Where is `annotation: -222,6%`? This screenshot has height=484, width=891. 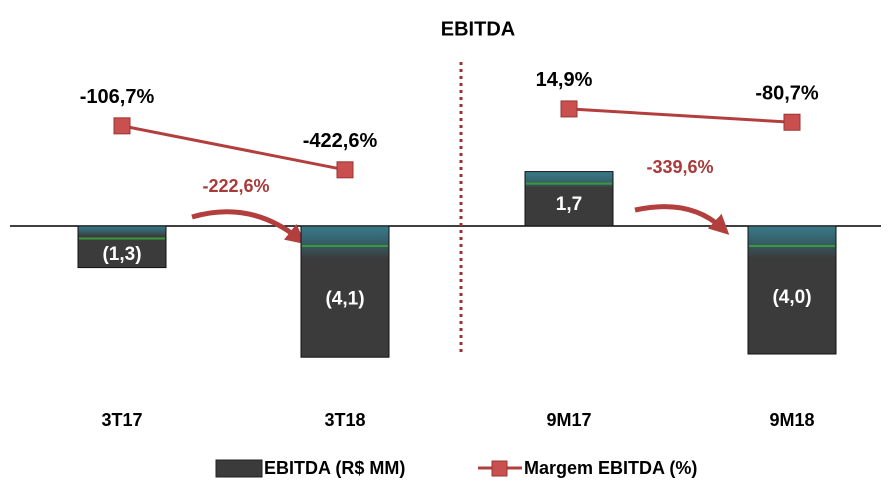 annotation: -222,6% is located at coordinates (235, 186).